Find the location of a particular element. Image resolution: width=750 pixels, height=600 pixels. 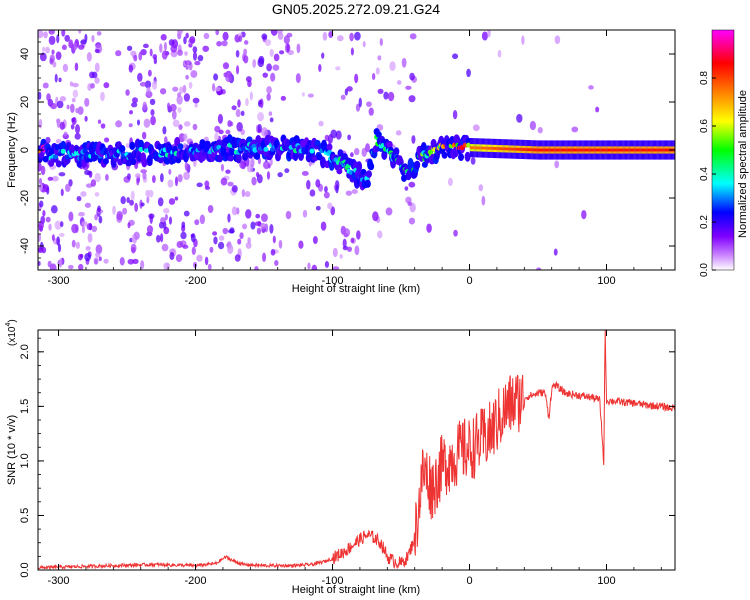

colorbar-tick-label: 0.6 is located at coordinates (704, 126).